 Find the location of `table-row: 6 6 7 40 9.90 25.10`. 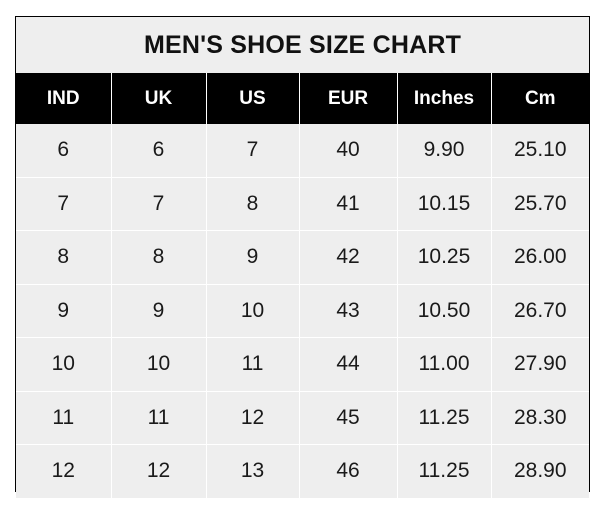

table-row: 6 6 7 40 9.90 25.10 is located at coordinates (302, 150).